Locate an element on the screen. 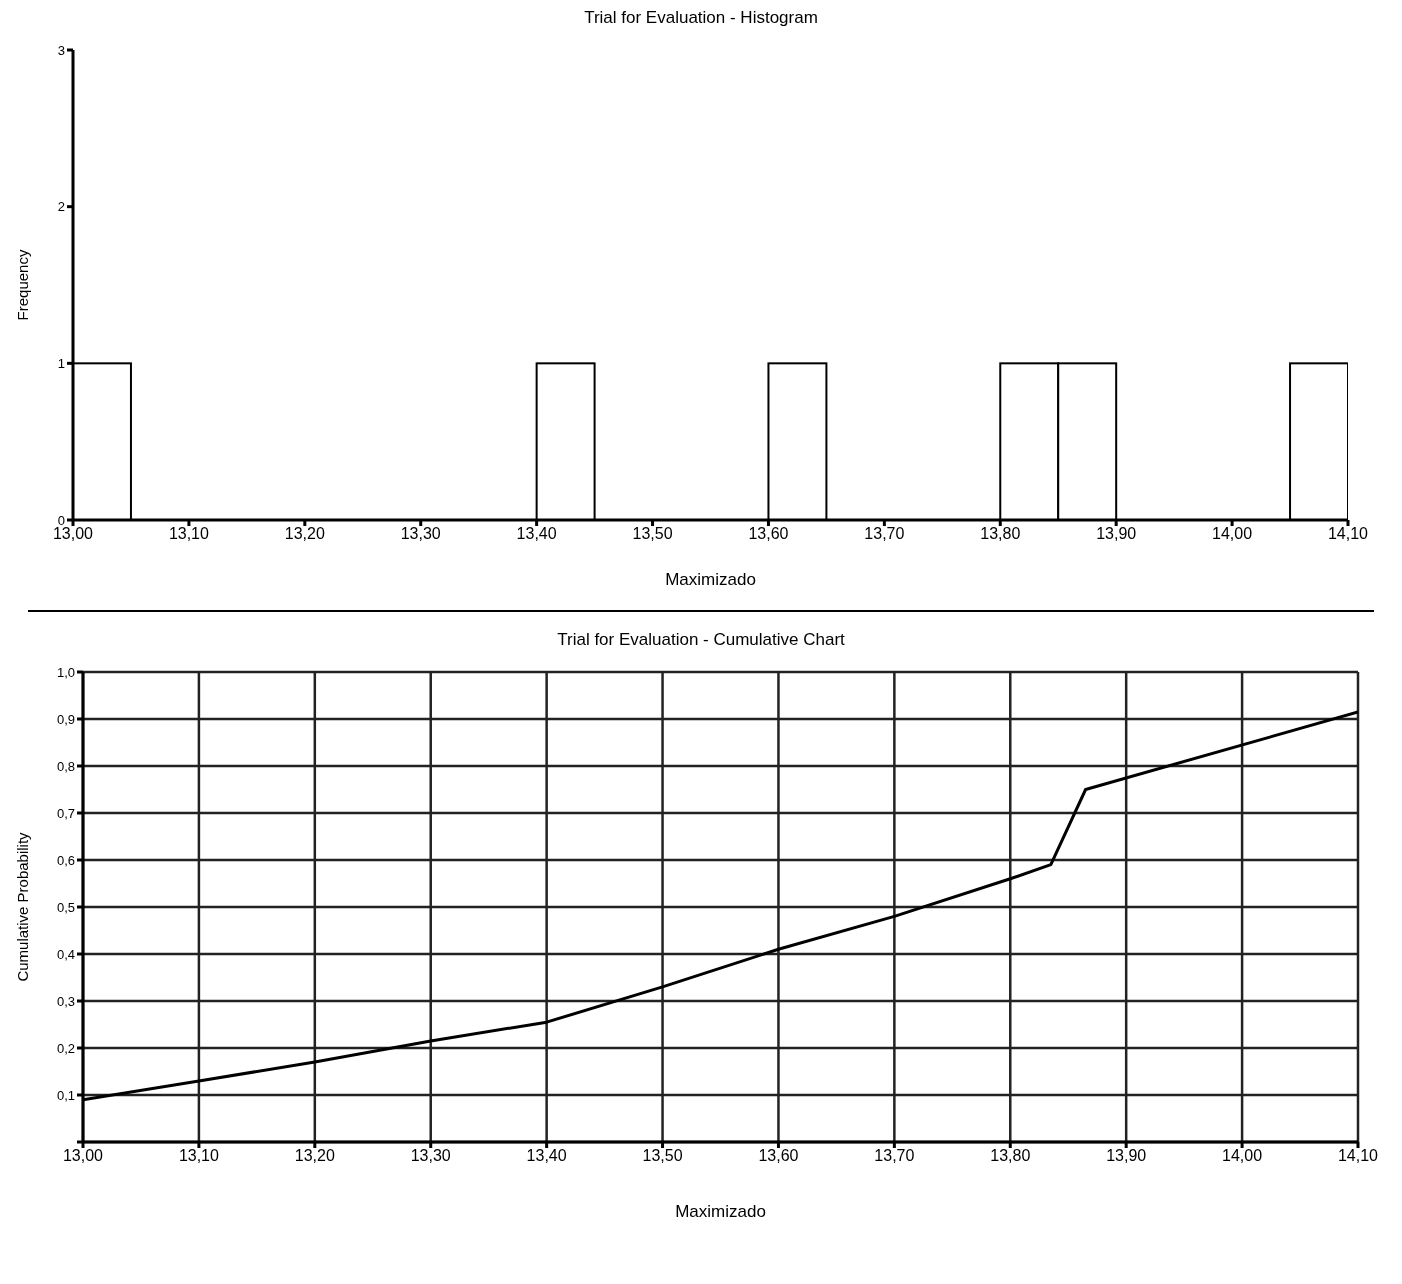  y-tick-label: 0,2 is located at coordinates (65, 1048).